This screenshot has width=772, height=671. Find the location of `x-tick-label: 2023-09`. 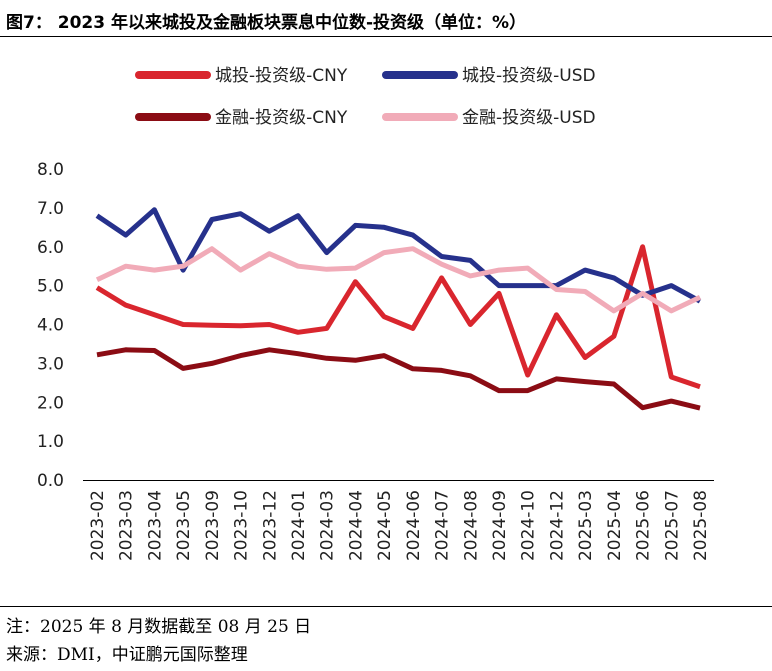

x-tick-label: 2023-09 is located at coordinates (213, 525).